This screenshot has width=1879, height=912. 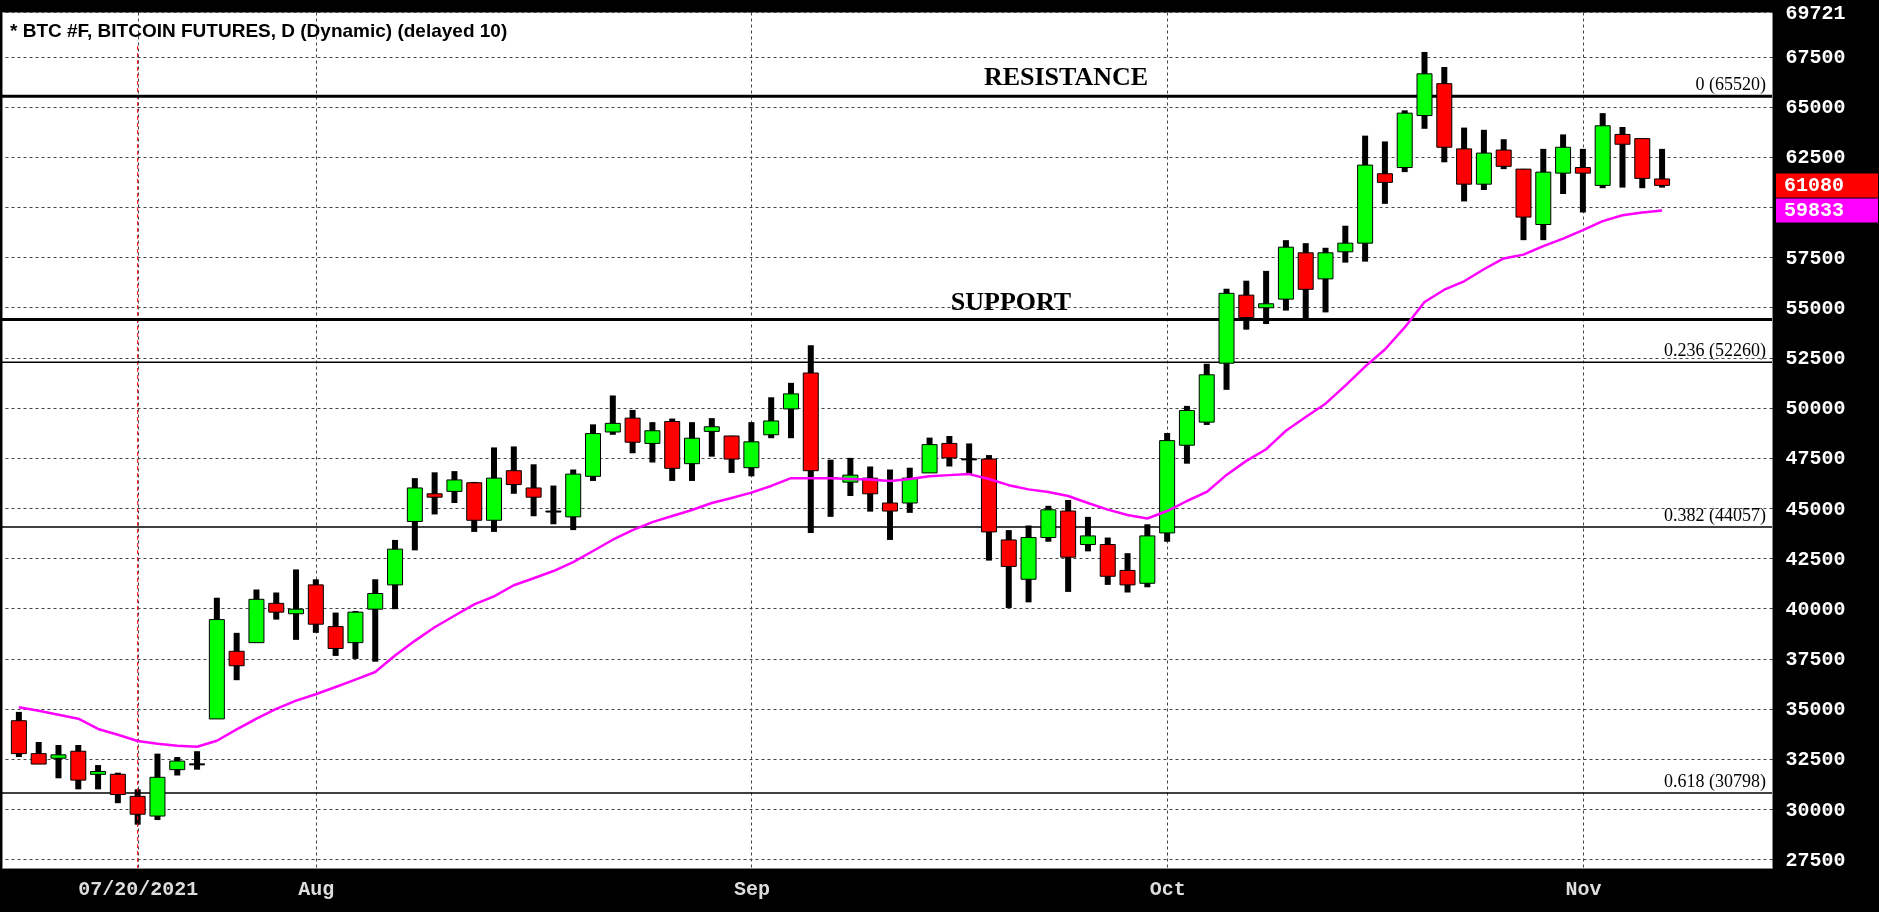 What do you see at coordinates (138, 889) in the screenshot?
I see `x-tick-label: 07/20/2021` at bounding box center [138, 889].